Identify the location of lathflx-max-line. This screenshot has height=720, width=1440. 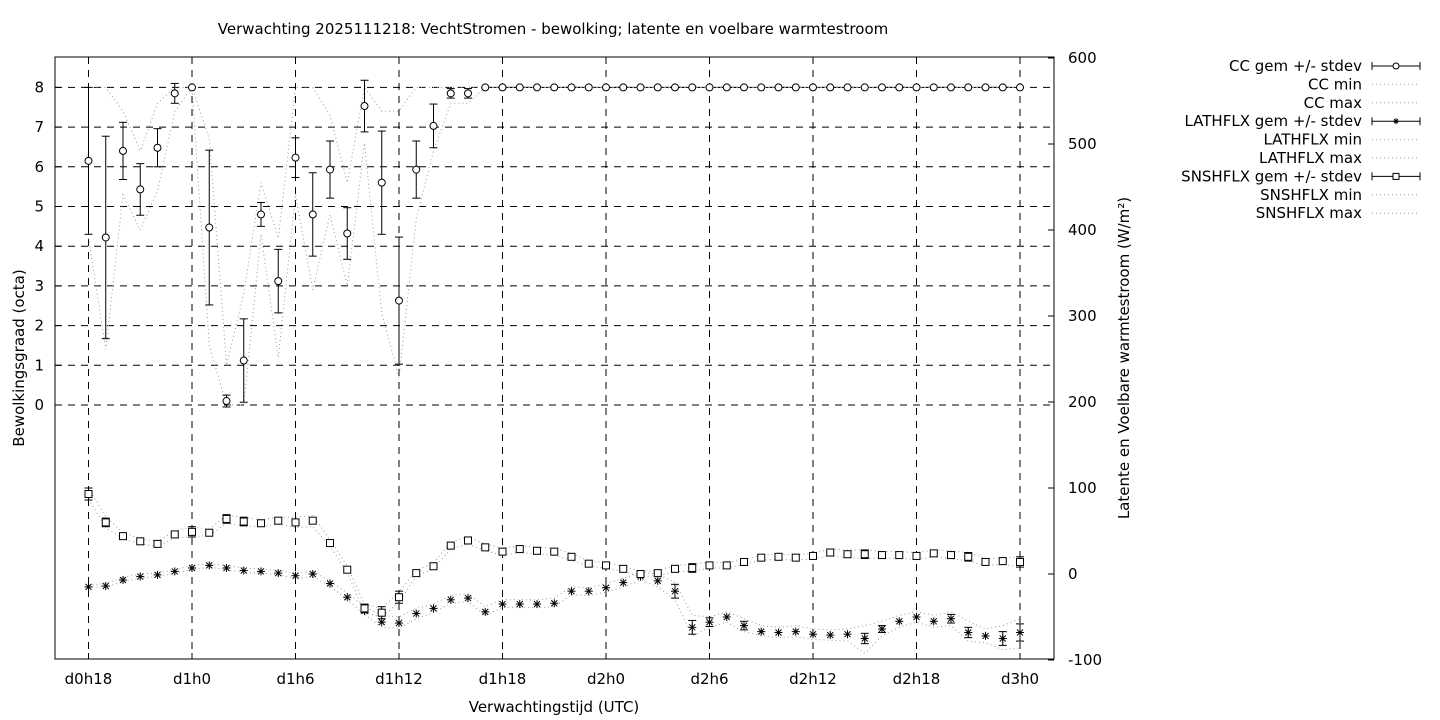
(554, 597).